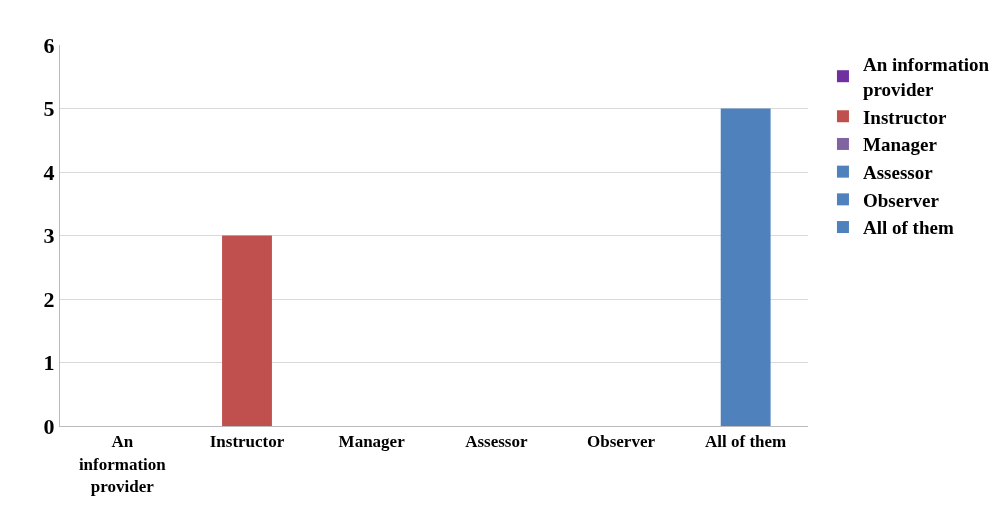 The image size is (1008, 506). What do you see at coordinates (372, 442) in the screenshot?
I see `x-tick-label: Manager` at bounding box center [372, 442].